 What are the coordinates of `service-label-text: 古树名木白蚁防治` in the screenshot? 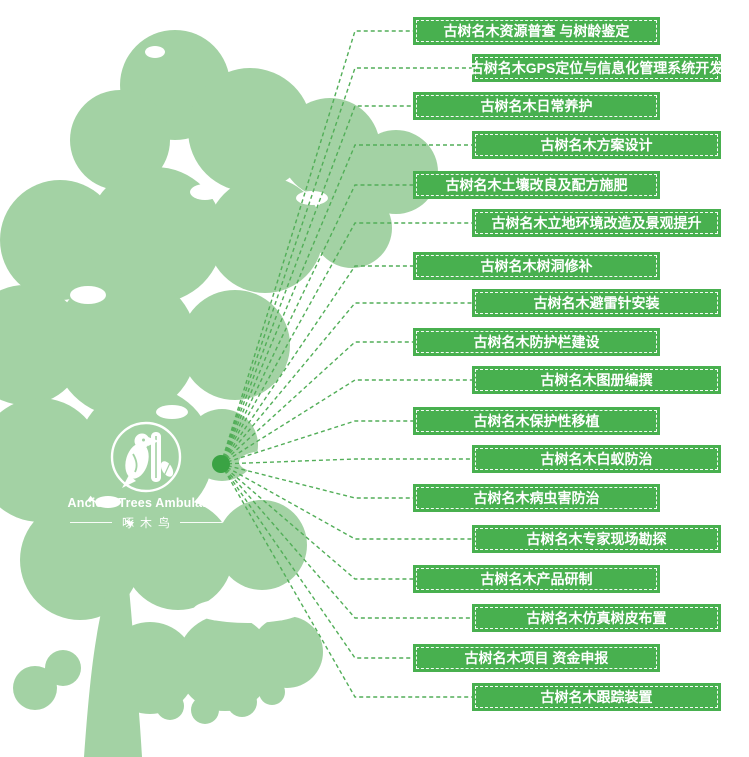 It's located at (596, 459).